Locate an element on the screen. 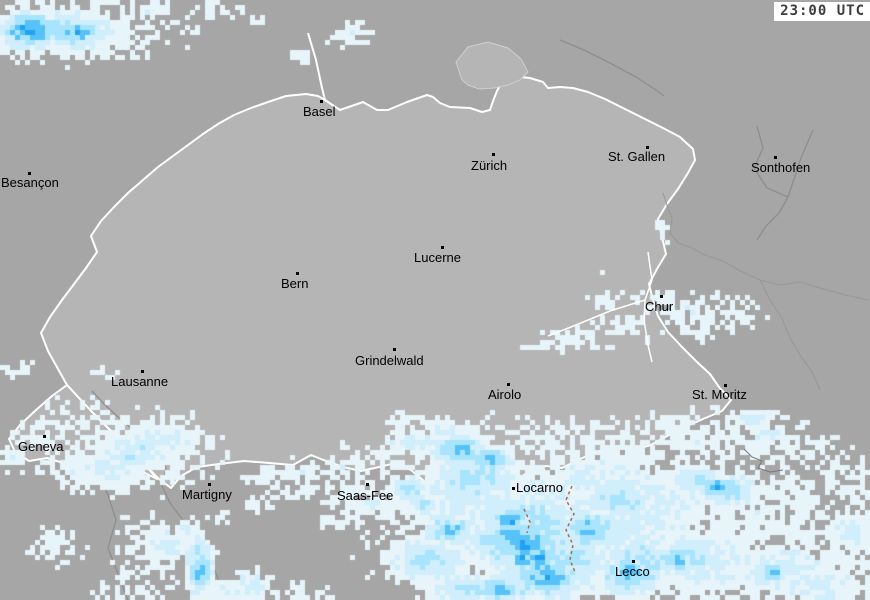 Image resolution: width=870 pixels, height=600 pixels. city-label: Lecco is located at coordinates (632, 571).